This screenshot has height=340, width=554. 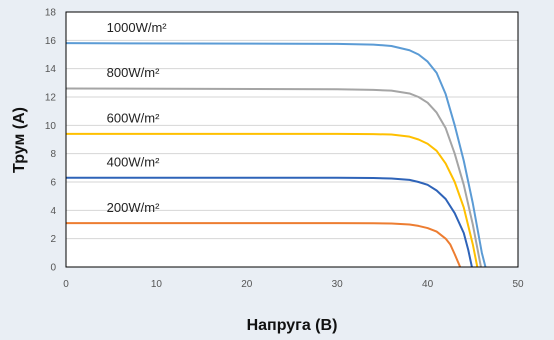 What do you see at coordinates (133, 161) in the screenshot?
I see `series-label: 400W/m²` at bounding box center [133, 161].